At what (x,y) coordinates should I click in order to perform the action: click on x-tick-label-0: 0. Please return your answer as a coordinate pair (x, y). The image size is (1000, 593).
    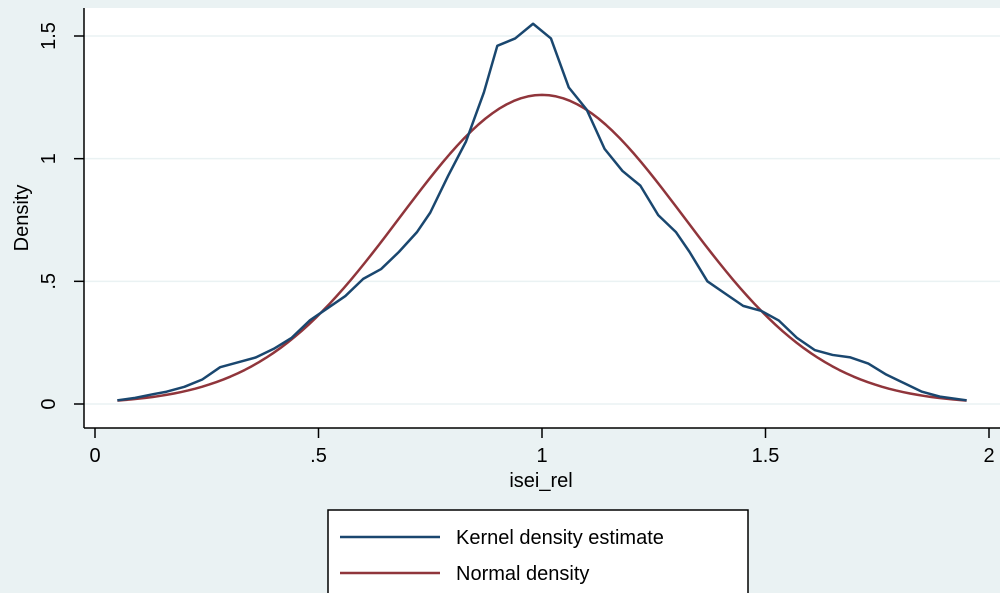
    Looking at the image, I should click on (94, 456).